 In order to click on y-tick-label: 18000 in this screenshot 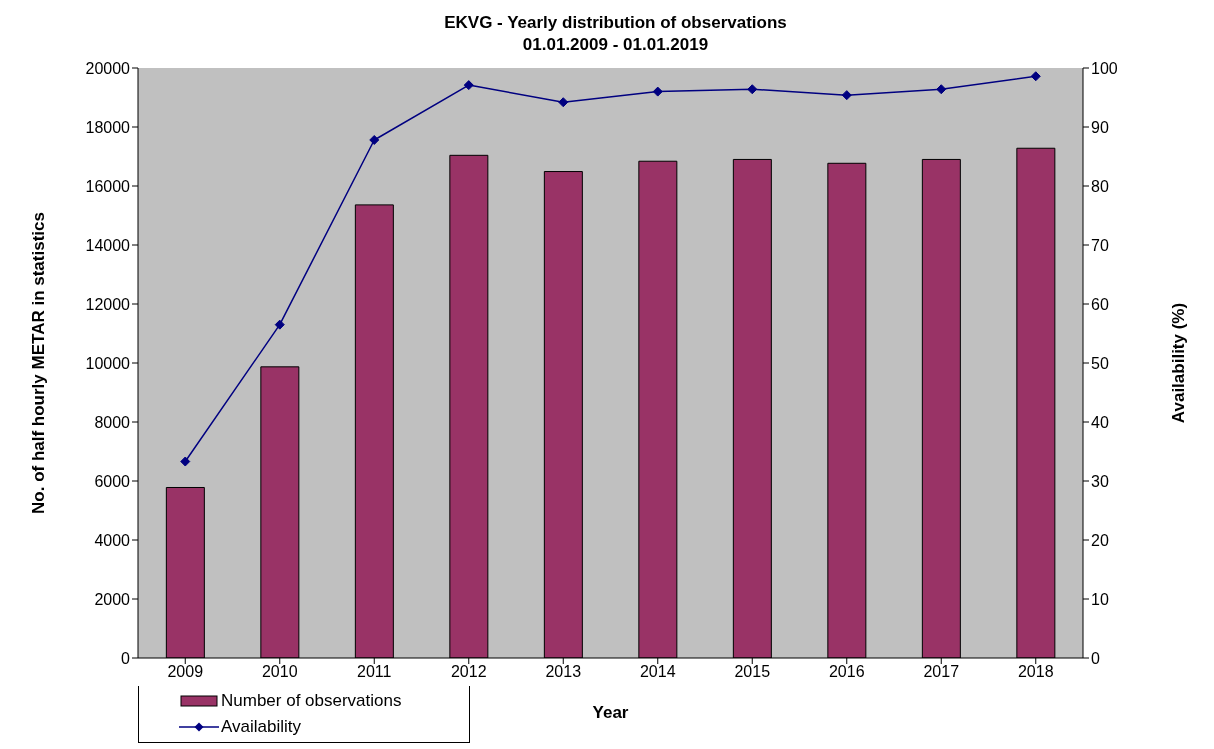, I will do `click(108, 127)`.